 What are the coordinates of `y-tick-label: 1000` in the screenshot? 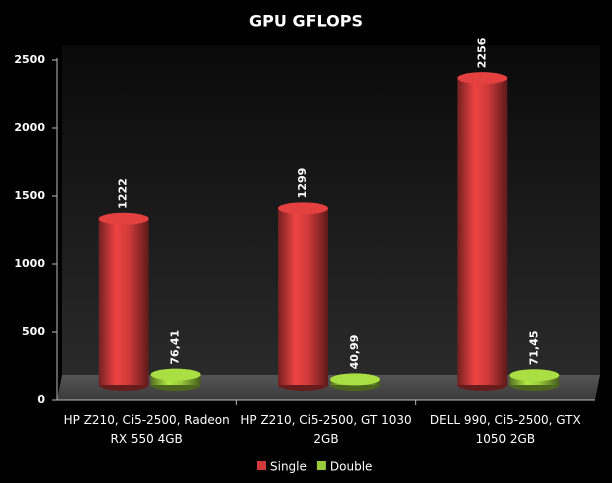 It's located at (29, 263).